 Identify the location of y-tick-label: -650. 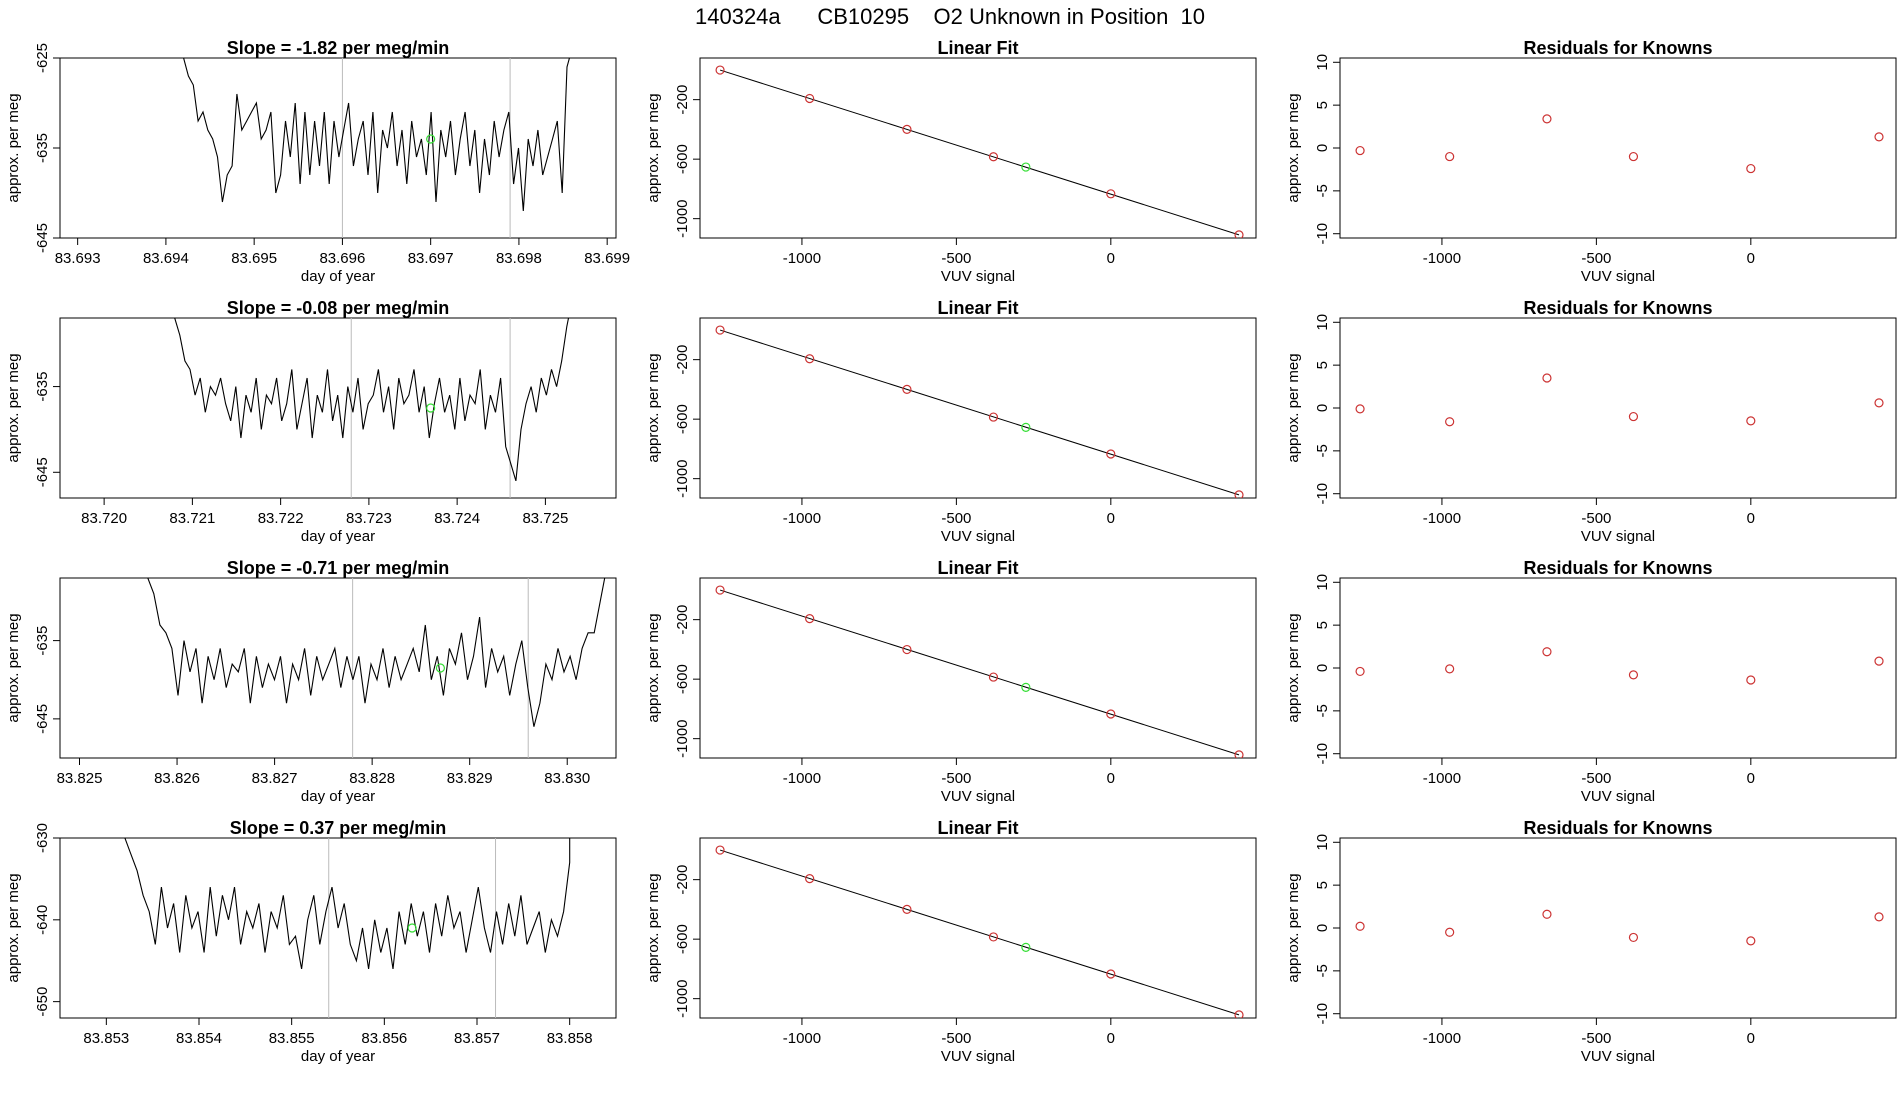
(42, 1002).